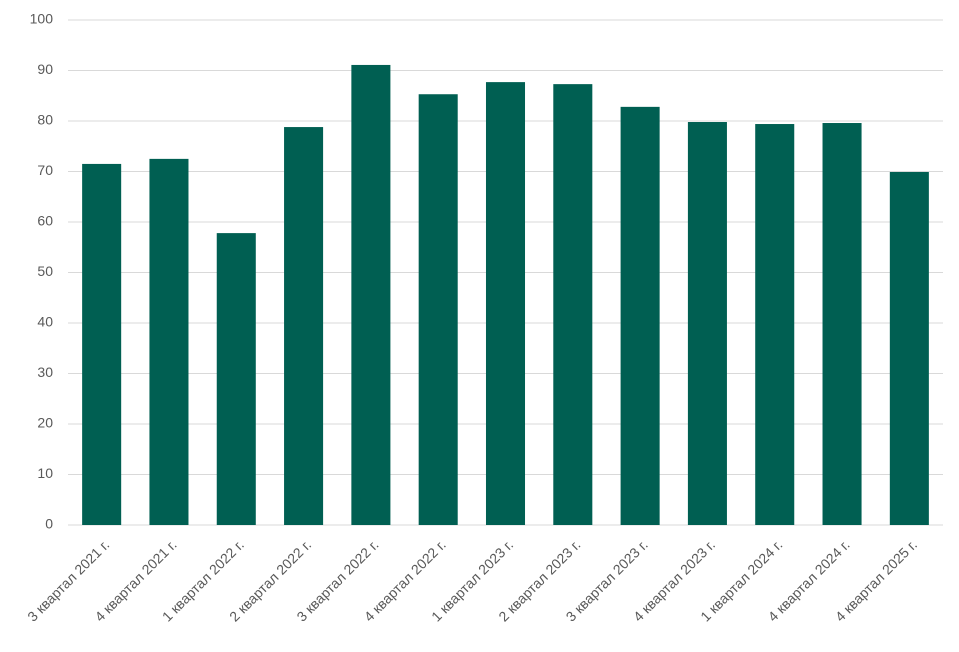 The height and width of the screenshot is (652, 959). I want to click on y-tick-label: 0, so click(49, 524).